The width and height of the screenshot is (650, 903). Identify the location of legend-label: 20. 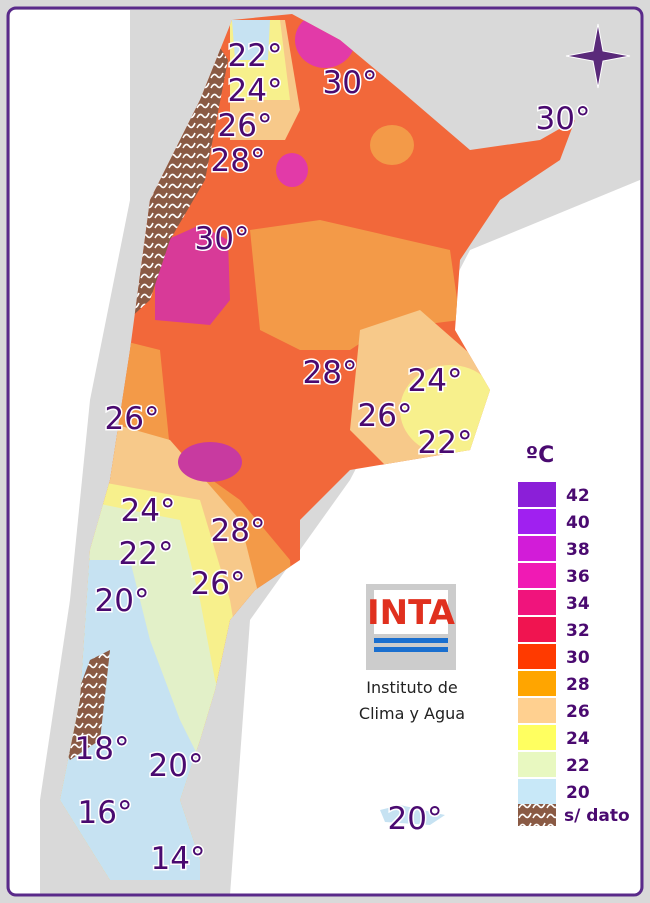
(578, 793).